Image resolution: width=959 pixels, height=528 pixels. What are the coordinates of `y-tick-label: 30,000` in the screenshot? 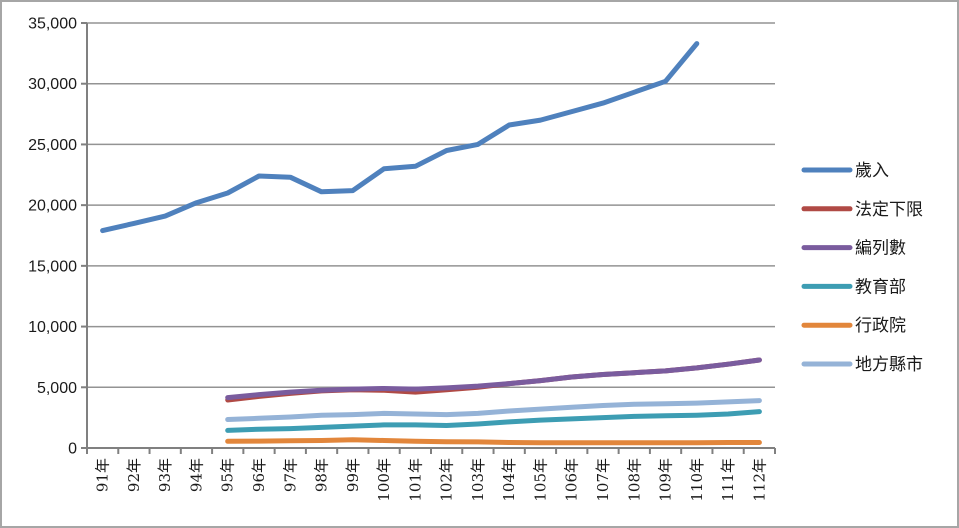 It's located at (52, 84).